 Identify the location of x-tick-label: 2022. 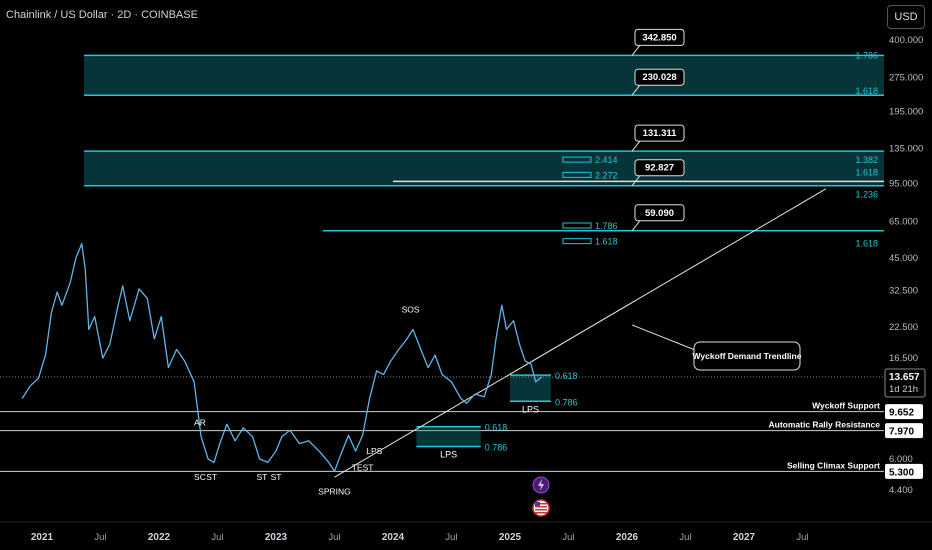
(159, 537).